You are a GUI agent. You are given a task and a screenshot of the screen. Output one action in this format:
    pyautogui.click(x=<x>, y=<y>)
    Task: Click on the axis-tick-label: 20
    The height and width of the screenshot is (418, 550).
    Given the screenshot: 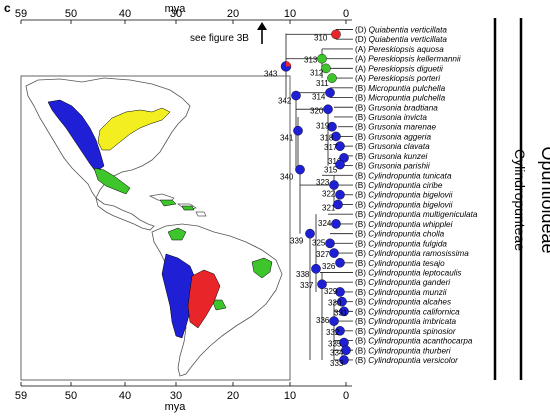 What is the action you would take?
    pyautogui.click(x=233, y=396)
    